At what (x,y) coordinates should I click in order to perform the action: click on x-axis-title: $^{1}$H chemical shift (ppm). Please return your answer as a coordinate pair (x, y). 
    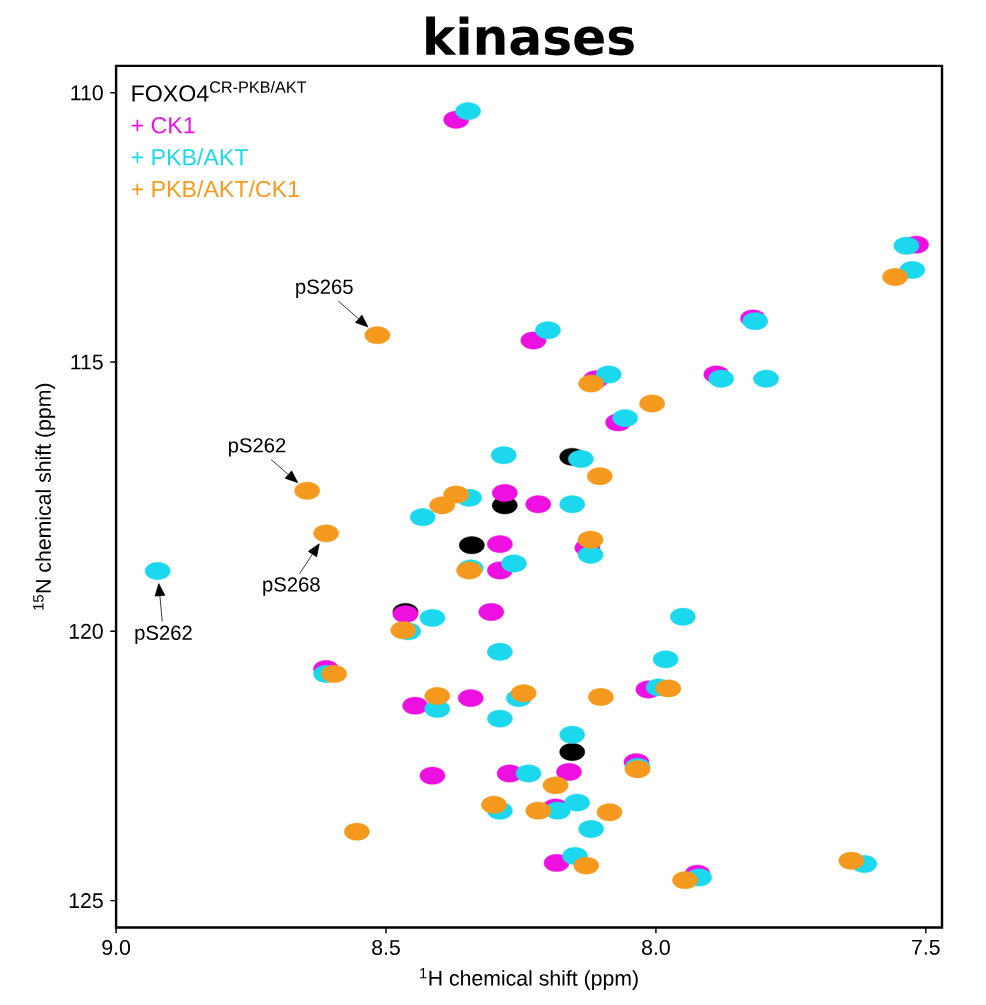
    Looking at the image, I should click on (529, 979).